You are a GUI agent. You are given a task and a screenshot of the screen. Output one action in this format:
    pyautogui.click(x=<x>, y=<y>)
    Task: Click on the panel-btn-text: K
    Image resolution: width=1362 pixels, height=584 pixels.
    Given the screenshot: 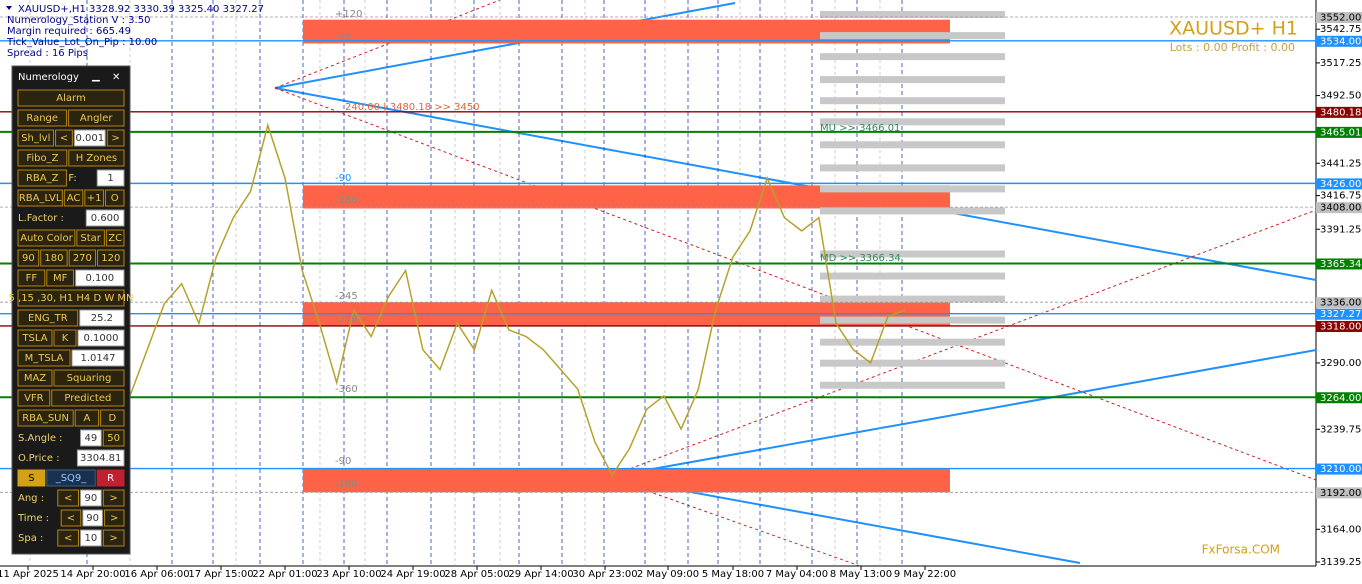 What is the action you would take?
    pyautogui.click(x=65, y=338)
    